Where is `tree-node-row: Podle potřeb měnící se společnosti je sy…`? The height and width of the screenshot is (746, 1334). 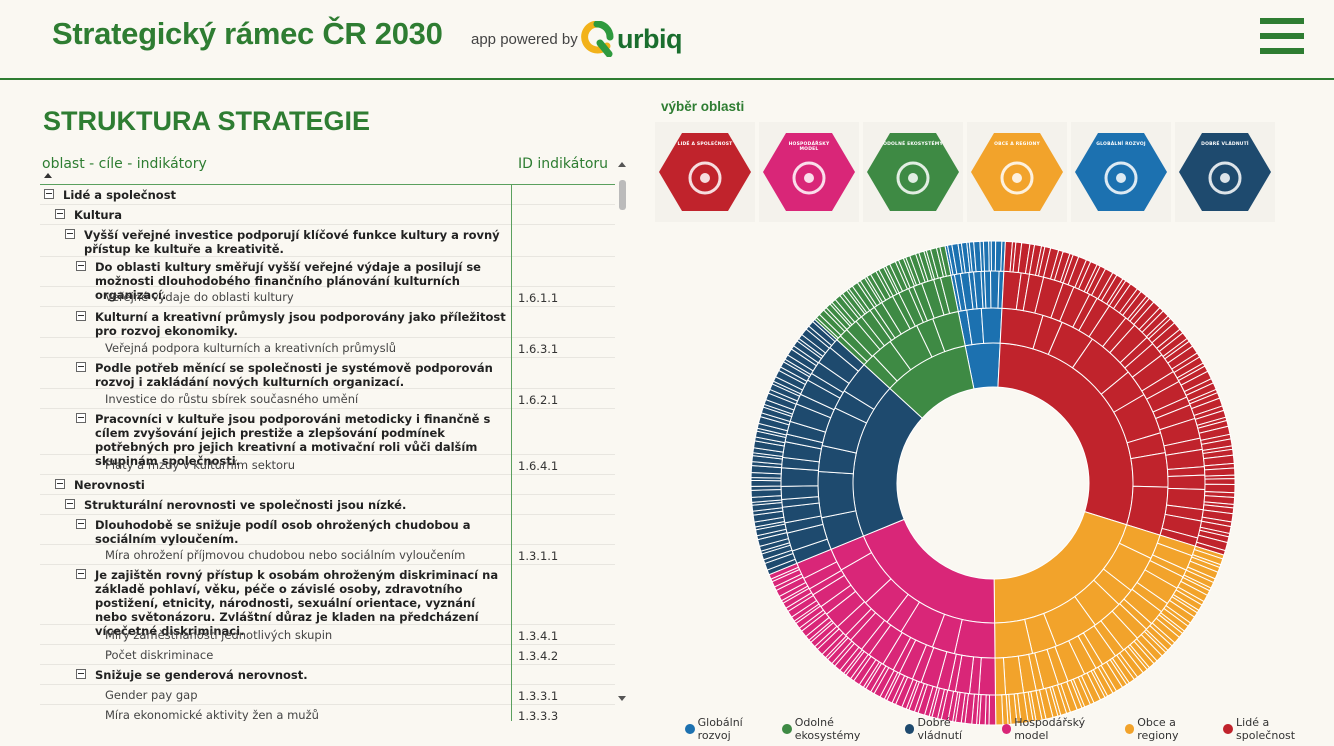 tree-node-row: Podle potřeb měnící se společnosti je sy… is located at coordinates (327, 373).